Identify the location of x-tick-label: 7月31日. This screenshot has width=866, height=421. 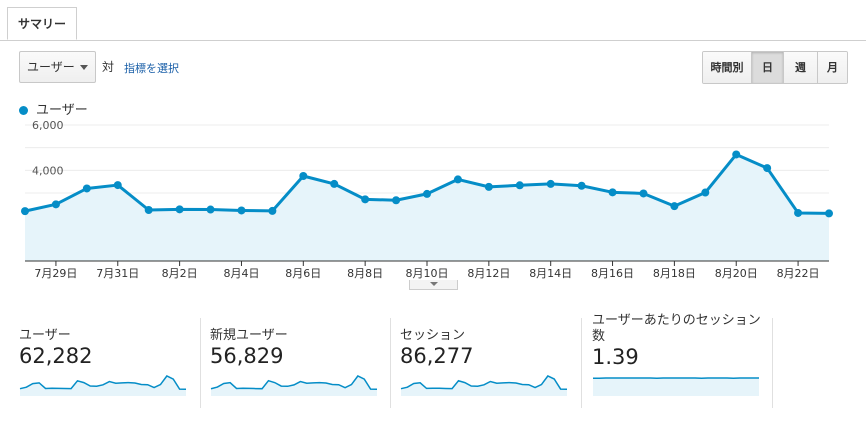
(117, 273).